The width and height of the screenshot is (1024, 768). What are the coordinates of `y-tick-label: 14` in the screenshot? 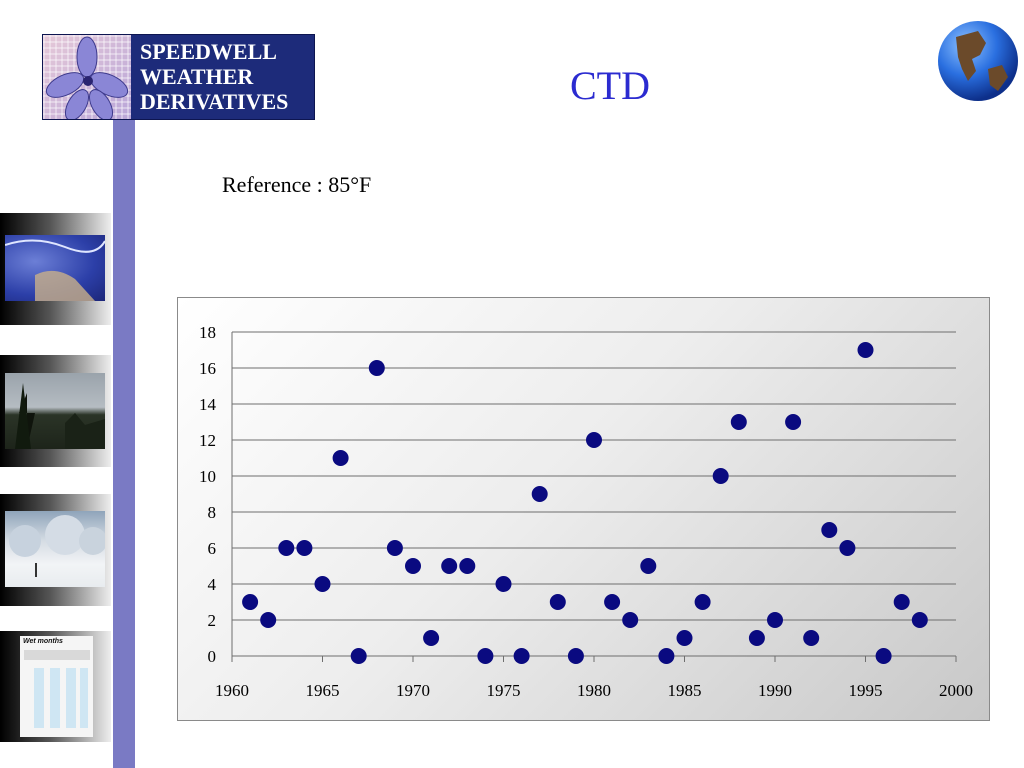 It's located at (208, 404).